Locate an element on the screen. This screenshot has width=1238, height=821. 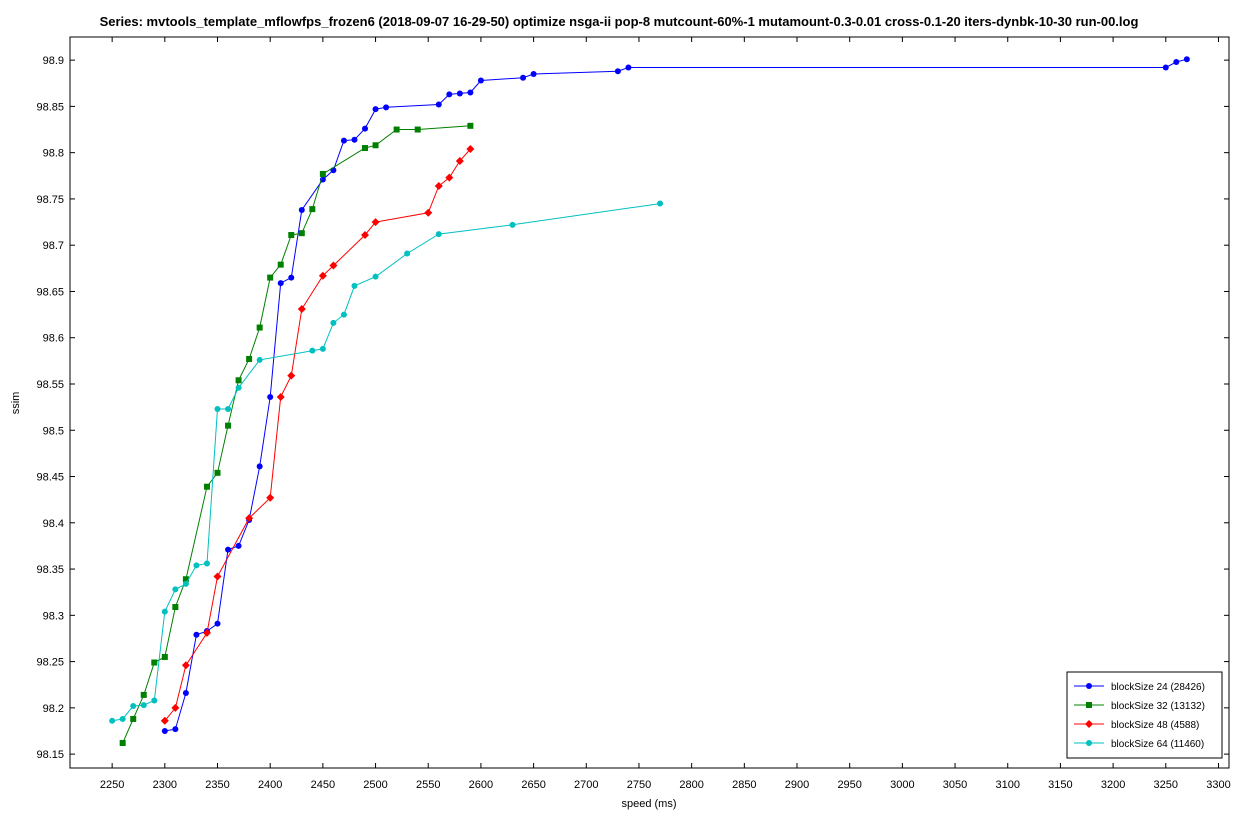
x-tick-label: 2450 is located at coordinates (323, 785).